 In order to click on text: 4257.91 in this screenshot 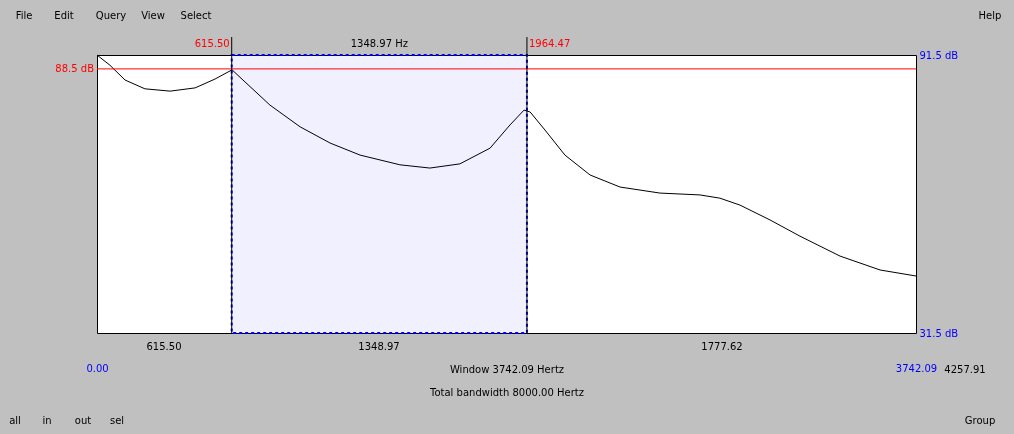, I will do `click(965, 369)`.